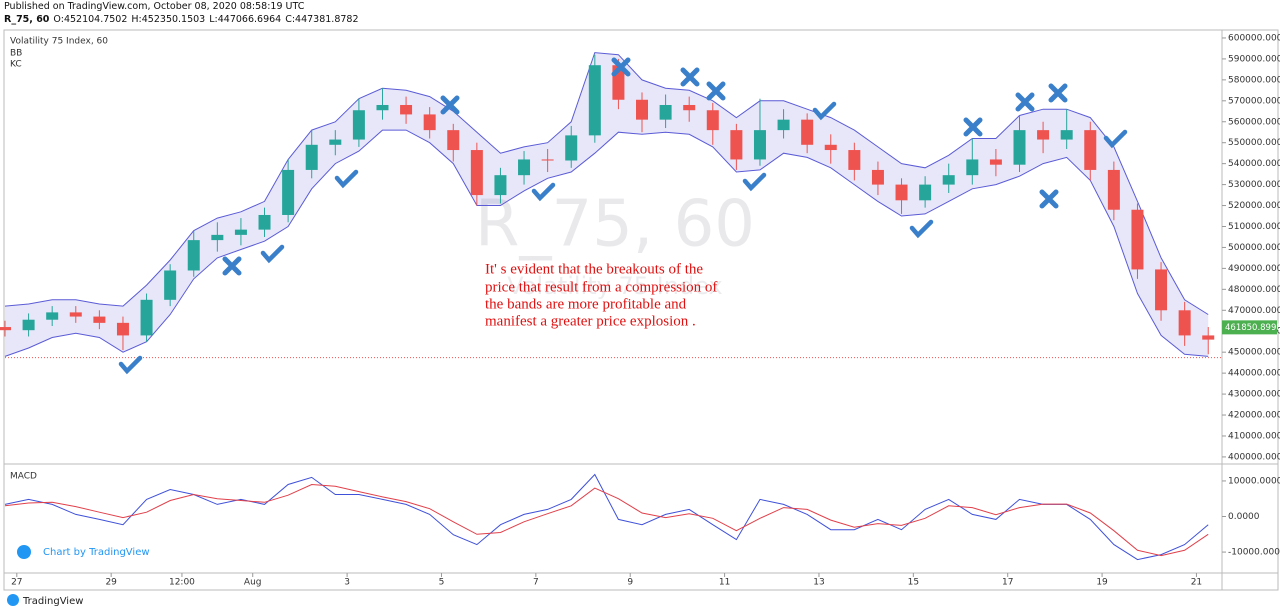 The width and height of the screenshot is (1280, 613). I want to click on badge-bg, so click(76, 552).